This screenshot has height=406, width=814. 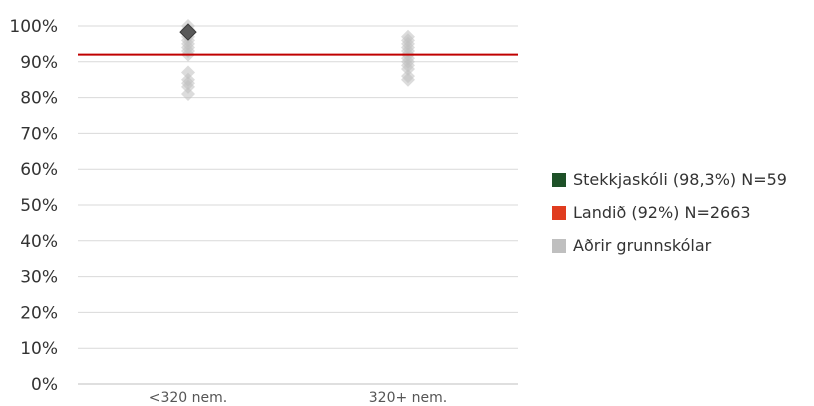 I want to click on y-tick-label: 50%, so click(x=39, y=206).